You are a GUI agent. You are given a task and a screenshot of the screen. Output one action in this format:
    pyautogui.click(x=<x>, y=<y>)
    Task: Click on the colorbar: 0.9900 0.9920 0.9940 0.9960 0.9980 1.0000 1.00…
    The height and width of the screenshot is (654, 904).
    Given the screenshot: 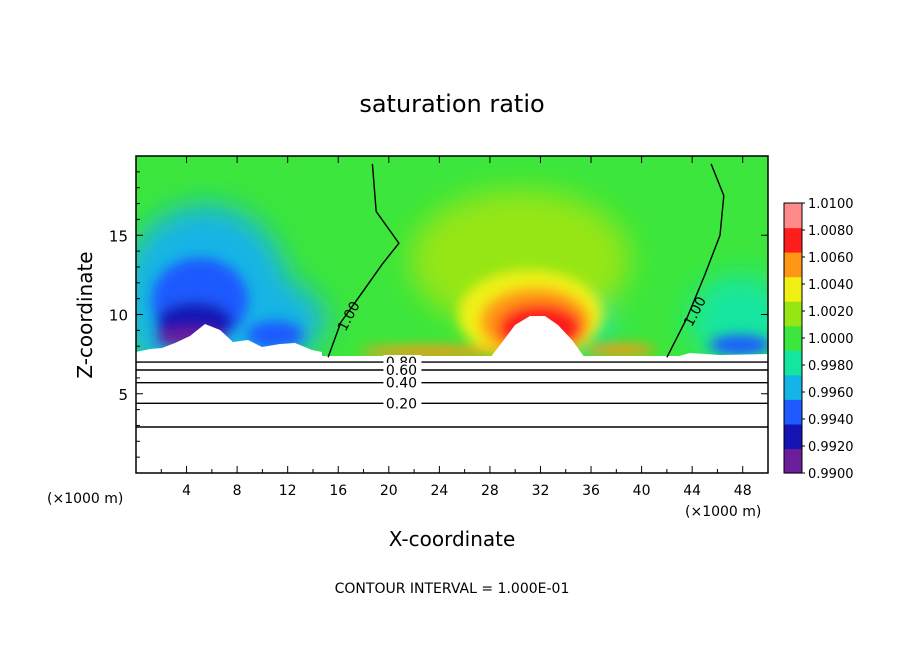 What is the action you would take?
    pyautogui.click(x=818, y=339)
    